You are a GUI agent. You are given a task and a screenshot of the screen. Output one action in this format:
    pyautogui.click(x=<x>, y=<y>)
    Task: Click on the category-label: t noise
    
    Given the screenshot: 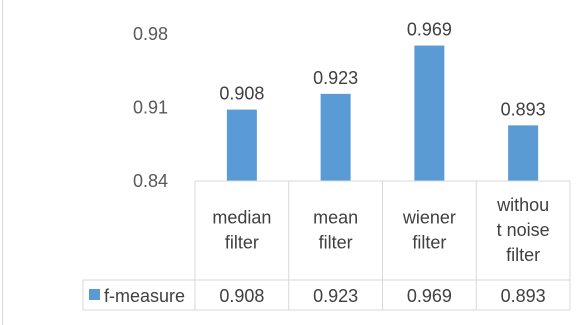 What is the action you would take?
    pyautogui.click(x=523, y=230)
    